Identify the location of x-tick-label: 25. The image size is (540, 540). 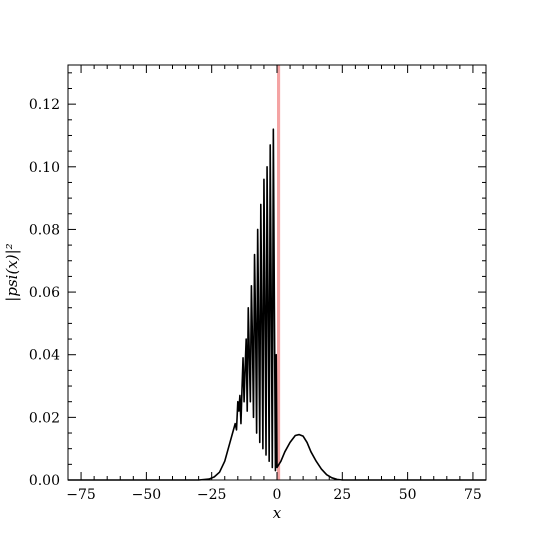
(342, 495).